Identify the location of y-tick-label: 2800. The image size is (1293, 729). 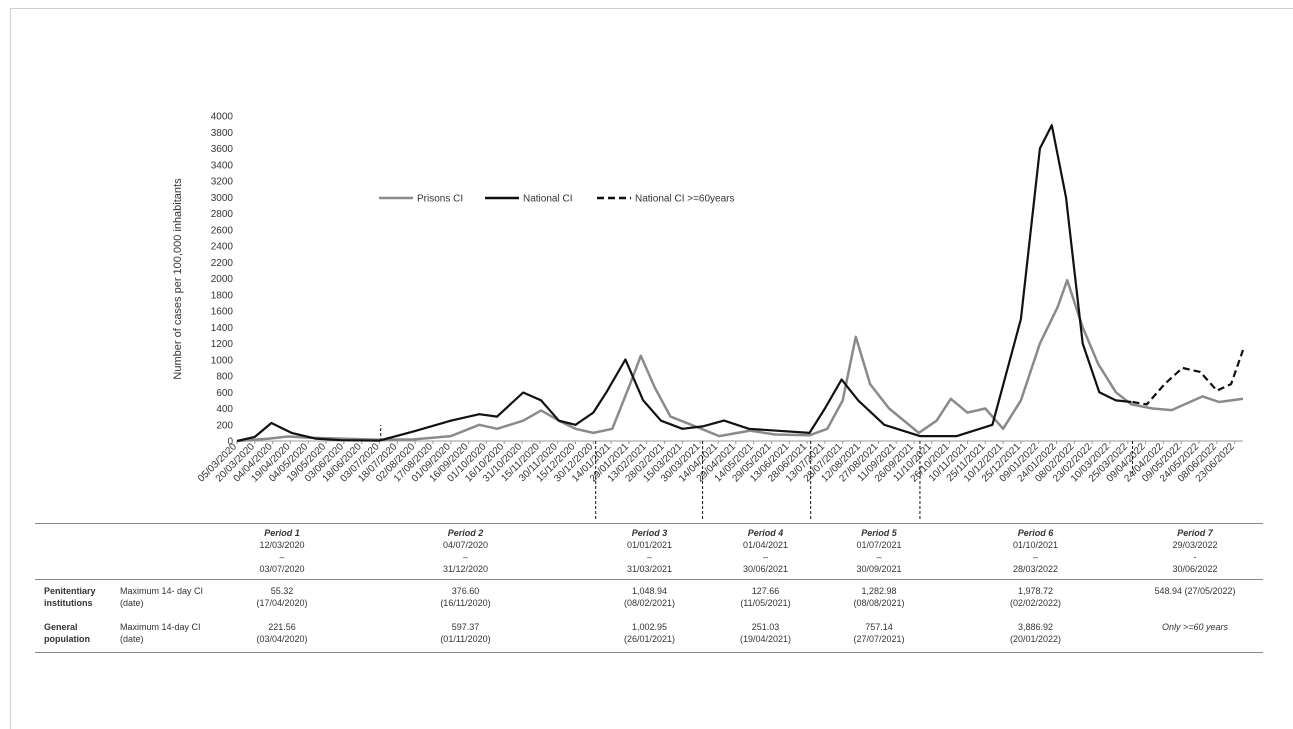
(222, 214).